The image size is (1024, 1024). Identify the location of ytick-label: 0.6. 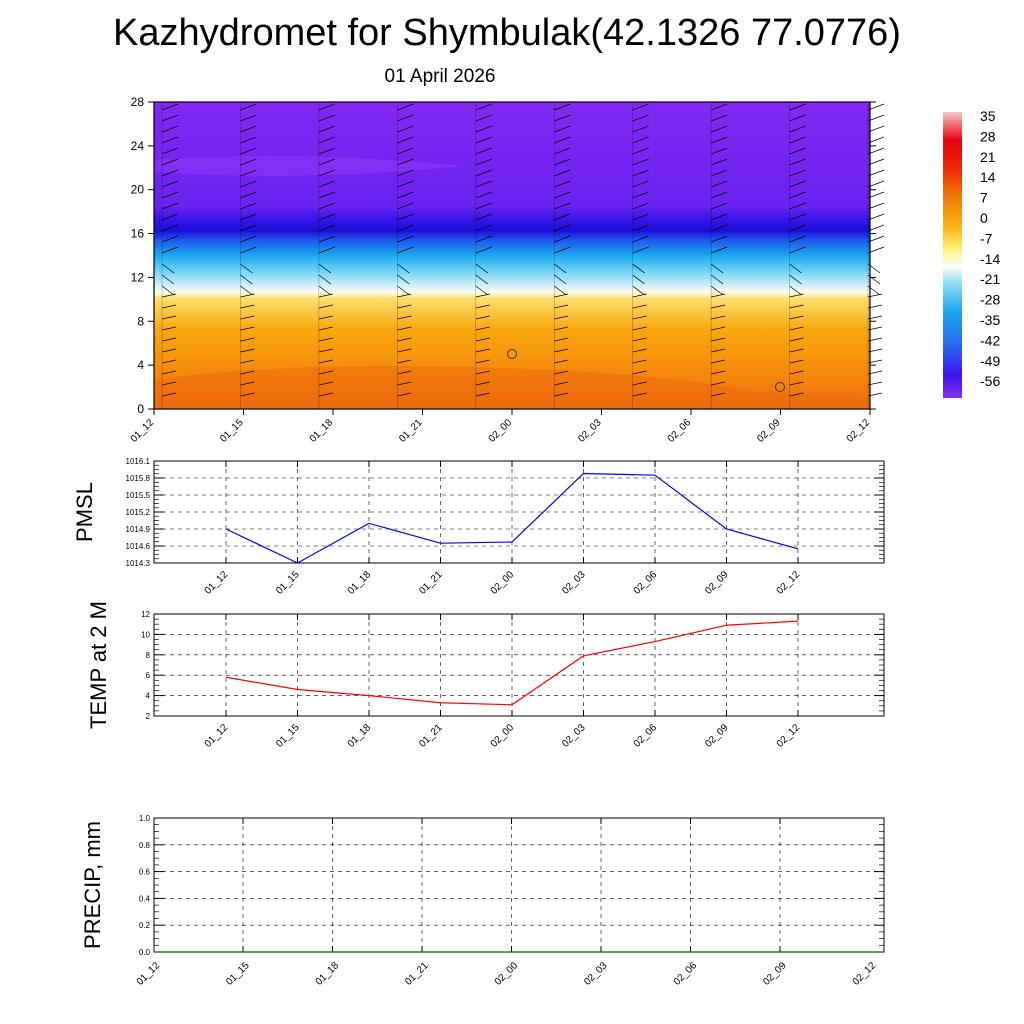
(145, 872).